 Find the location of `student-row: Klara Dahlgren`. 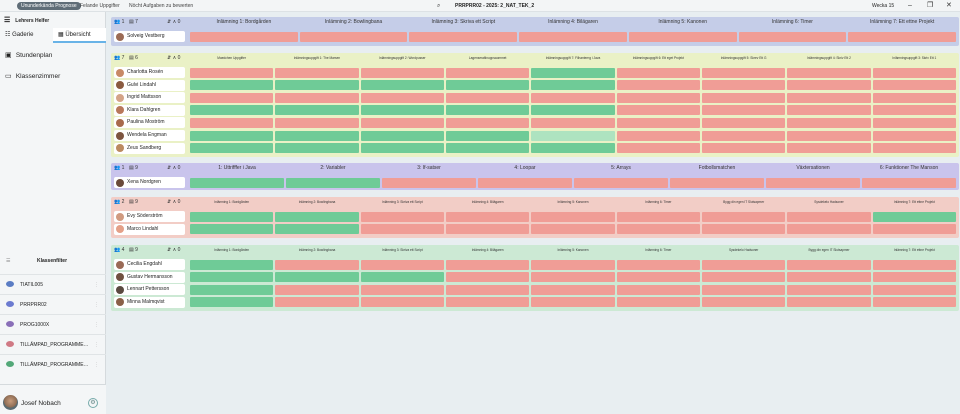

student-row: Klara Dahlgren is located at coordinates (149, 110).